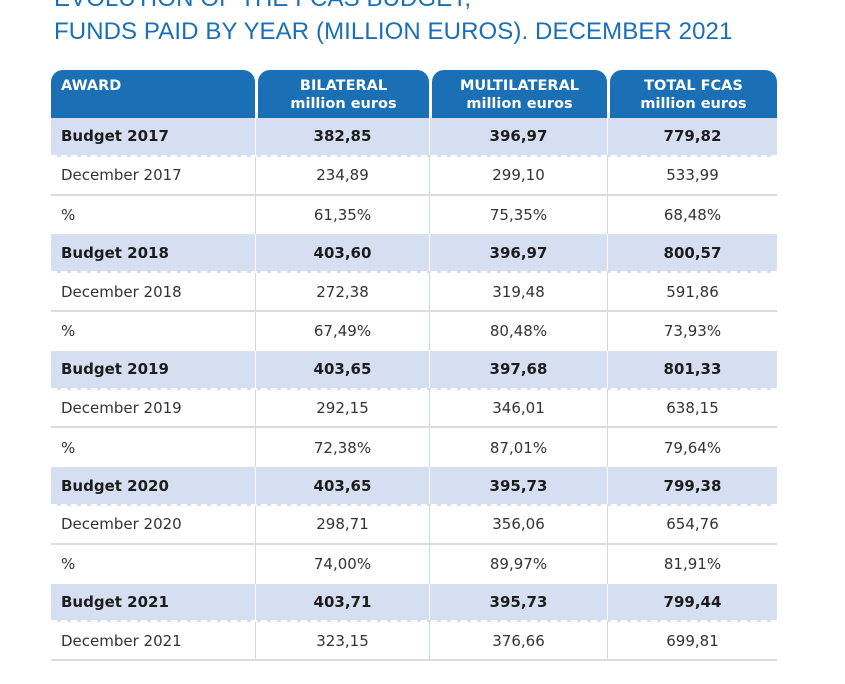 The width and height of the screenshot is (845, 684). I want to click on table-row: December 2021 323,15 376,66 699,81, so click(414, 642).